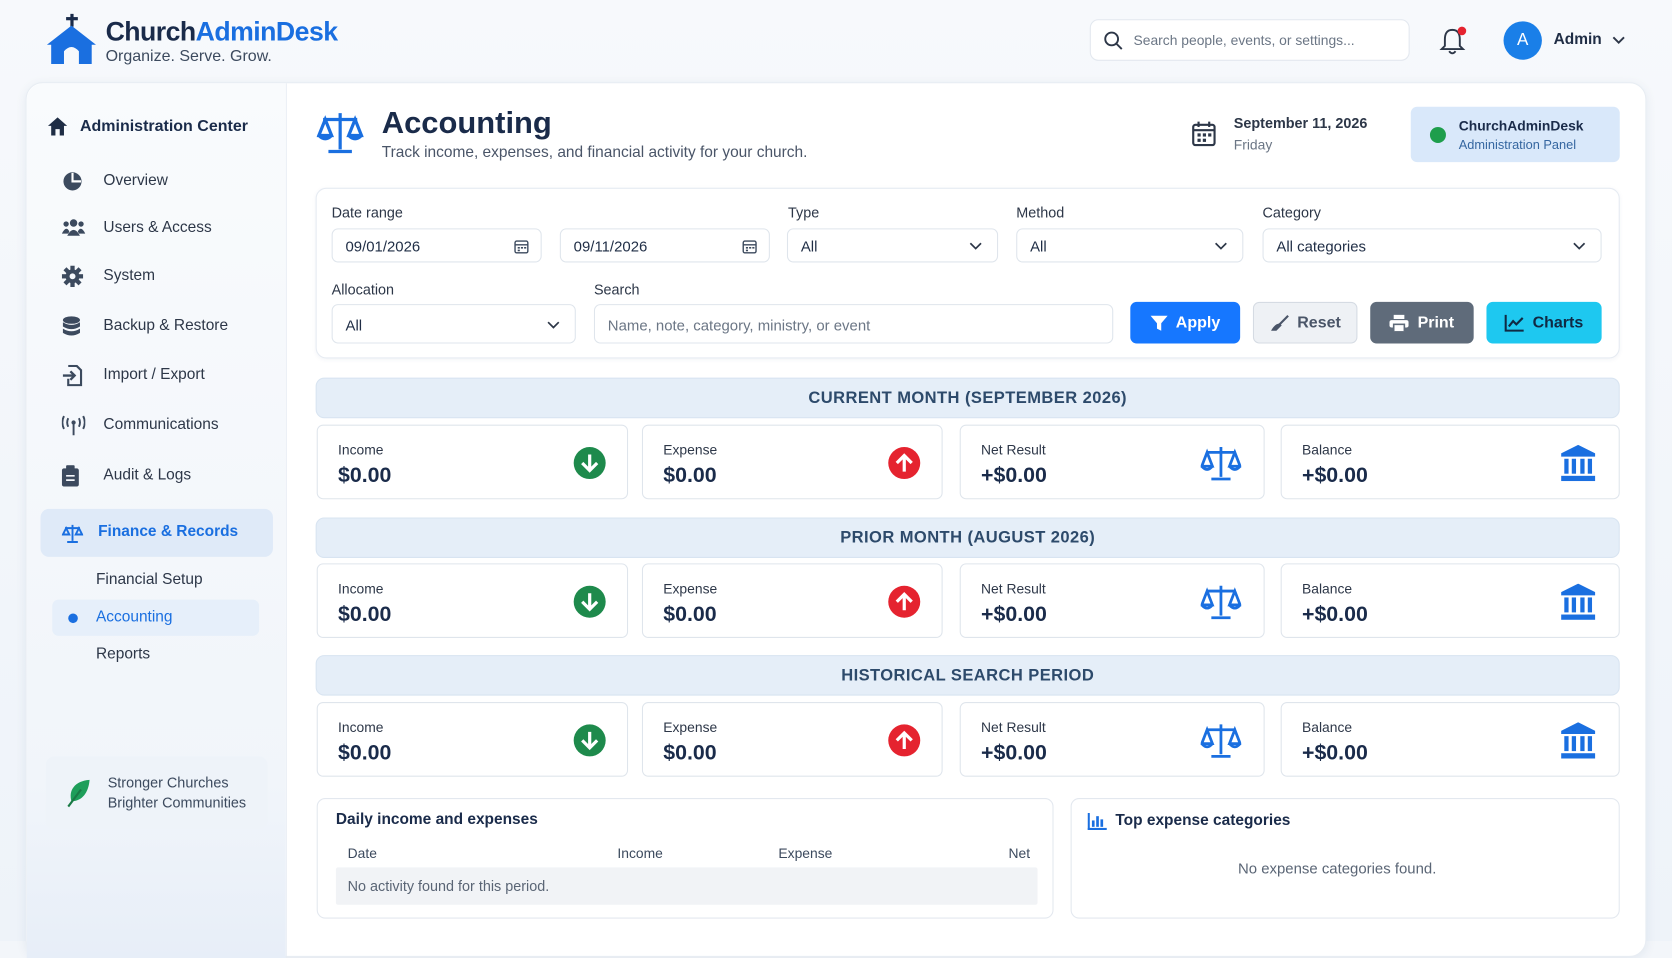  I want to click on notifications, so click(1453, 41).